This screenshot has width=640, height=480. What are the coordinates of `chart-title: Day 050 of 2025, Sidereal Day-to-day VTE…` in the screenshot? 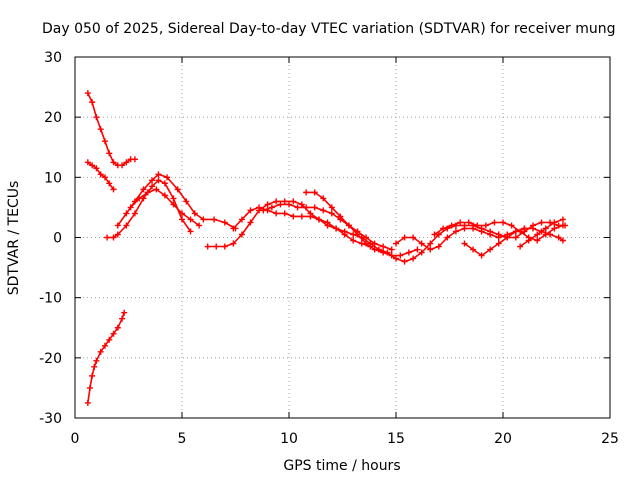 It's located at (329, 29).